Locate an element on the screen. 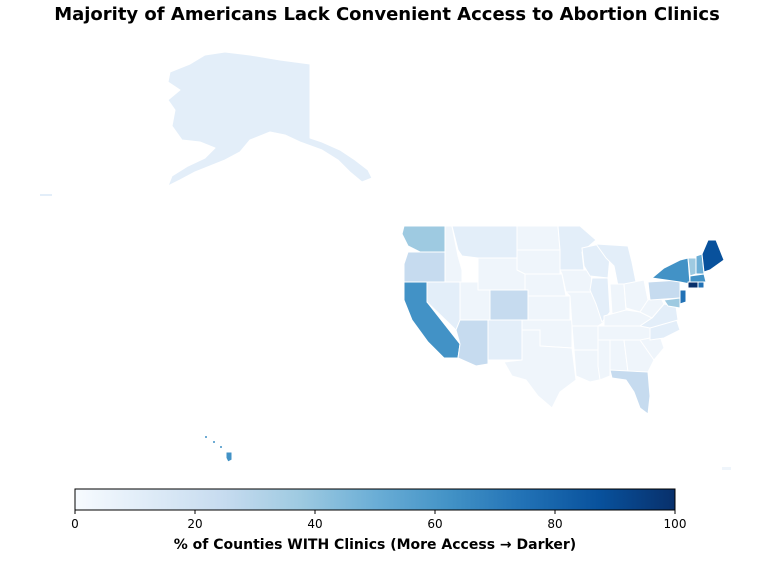 This screenshot has height=562, width=774. state-new-mexico is located at coordinates (505, 340).